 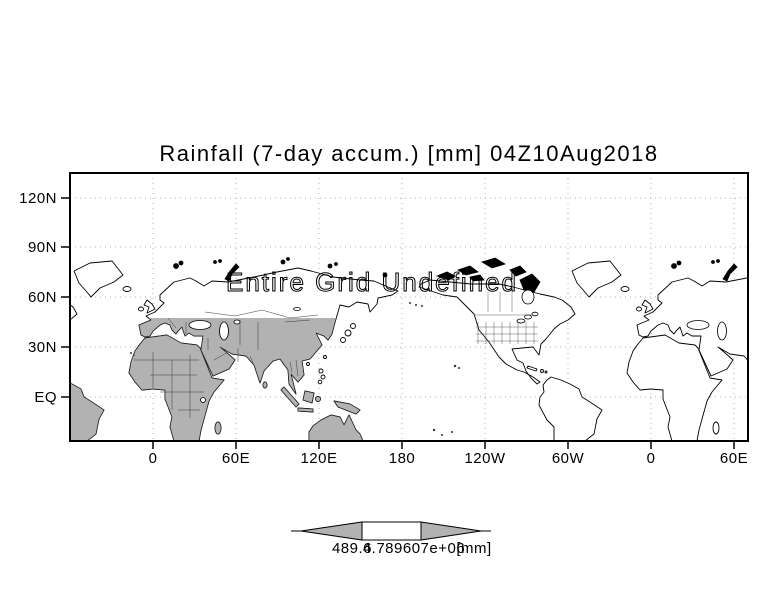 What do you see at coordinates (352, 548) in the screenshot?
I see `colorbar-min-label: 489.6` at bounding box center [352, 548].